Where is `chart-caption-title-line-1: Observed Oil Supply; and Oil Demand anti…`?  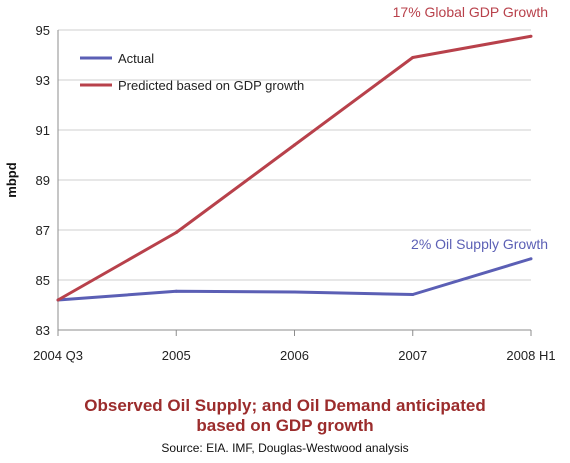
chart-caption-title-line-1: Observed Oil Supply; and Oil Demand anti… is located at coordinates (285, 405).